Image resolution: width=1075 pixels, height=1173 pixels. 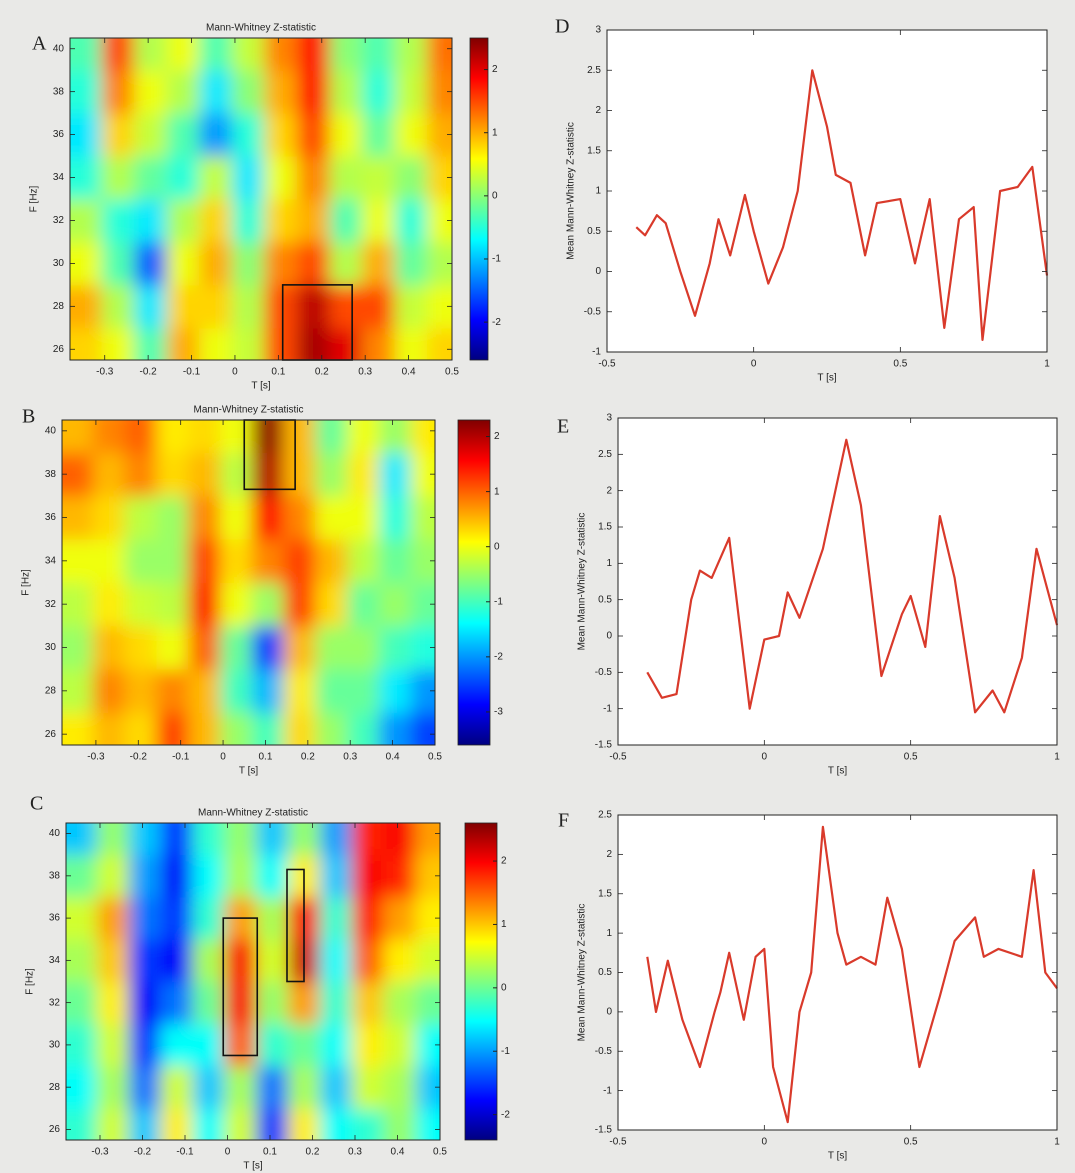 What do you see at coordinates (59, 306) in the screenshot?
I see `y-tick-label: 28` at bounding box center [59, 306].